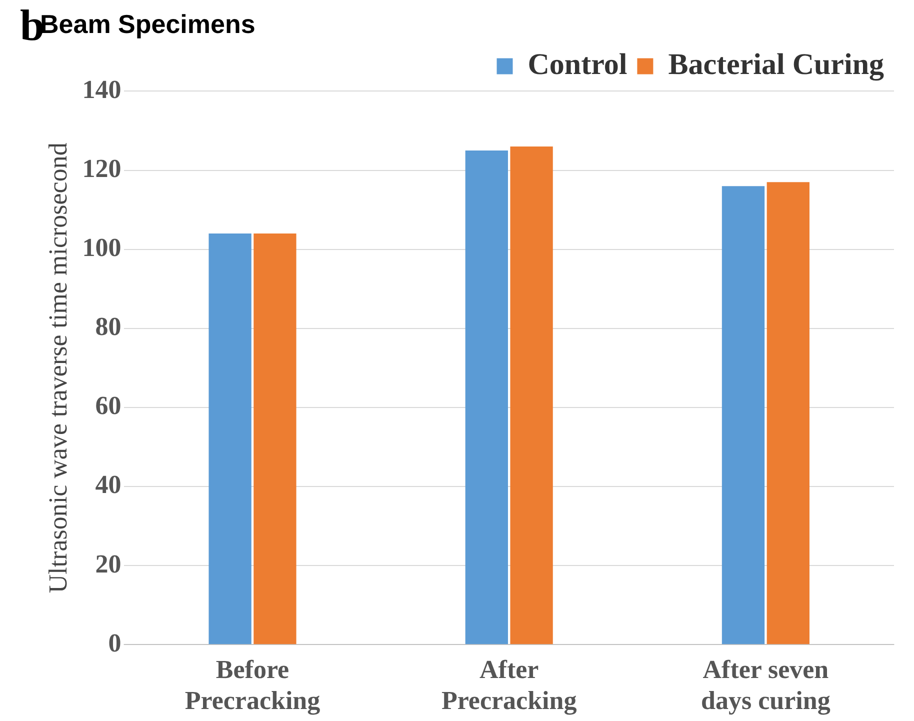 Image resolution: width=914 pixels, height=721 pixels. What do you see at coordinates (776, 64) in the screenshot?
I see `legend-label: Bacterial Curing` at bounding box center [776, 64].